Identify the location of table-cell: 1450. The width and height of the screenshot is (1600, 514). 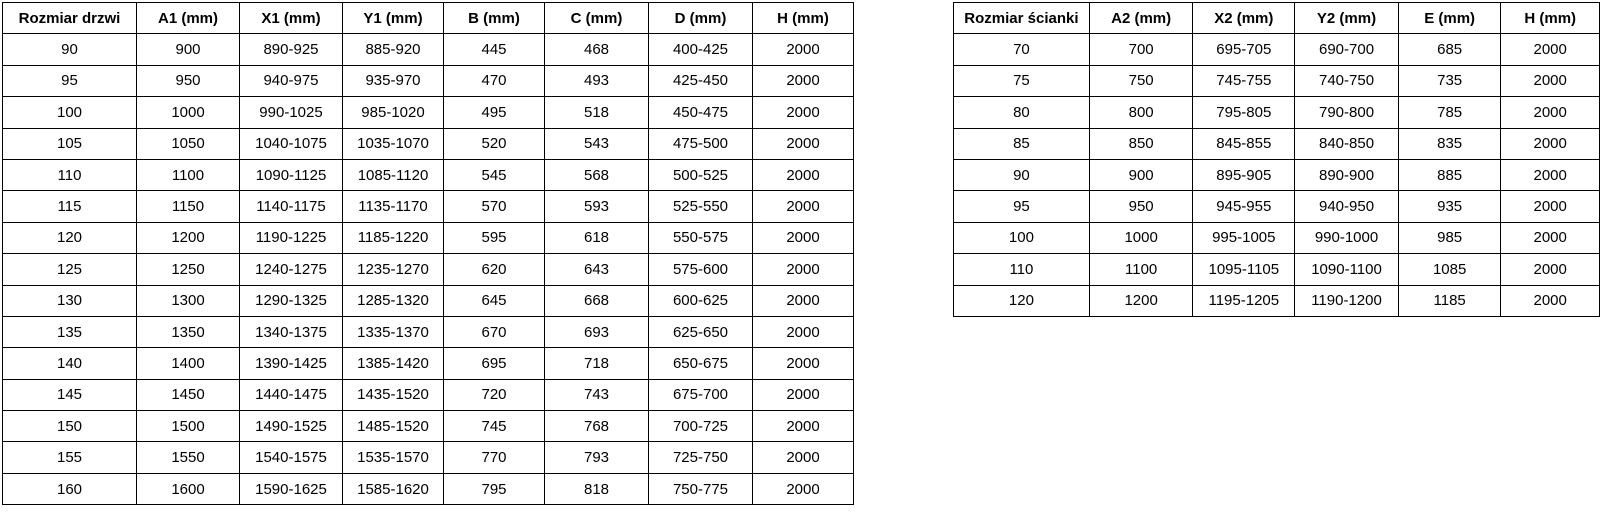
(188, 395).